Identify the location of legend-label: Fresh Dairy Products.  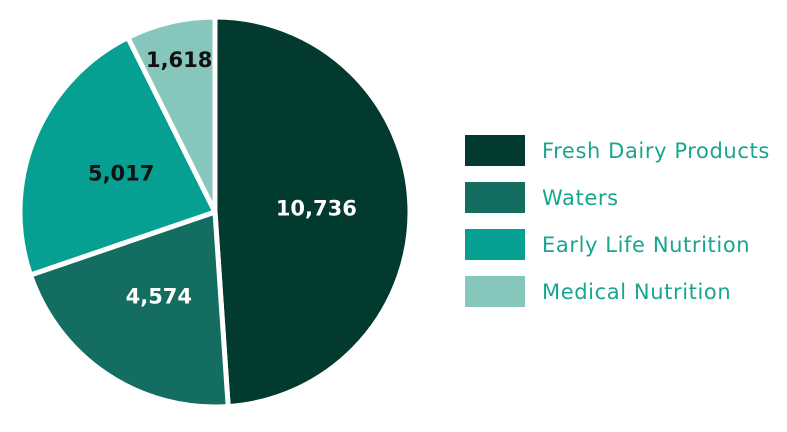
(656, 150).